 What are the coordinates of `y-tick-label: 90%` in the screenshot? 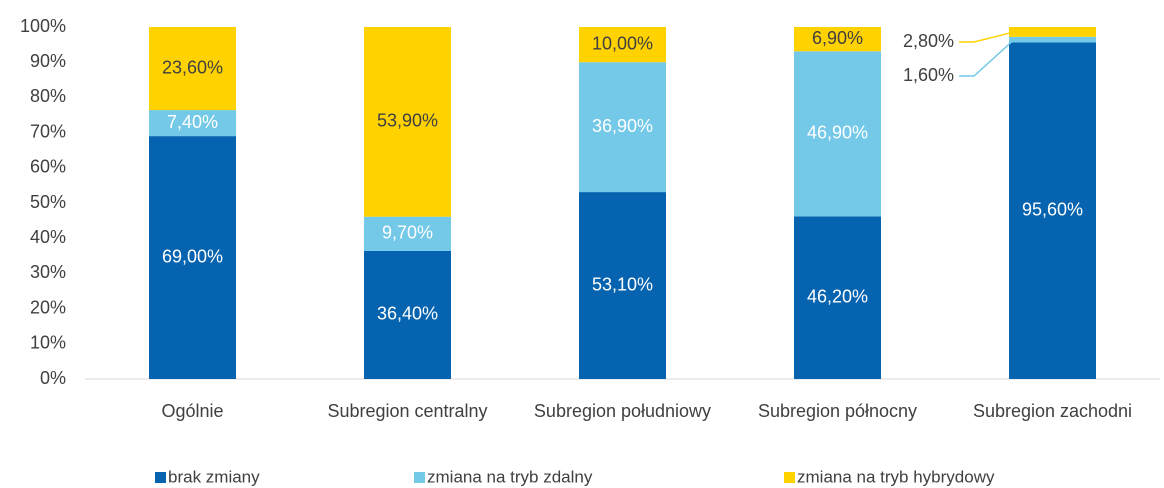 It's located at (48, 61).